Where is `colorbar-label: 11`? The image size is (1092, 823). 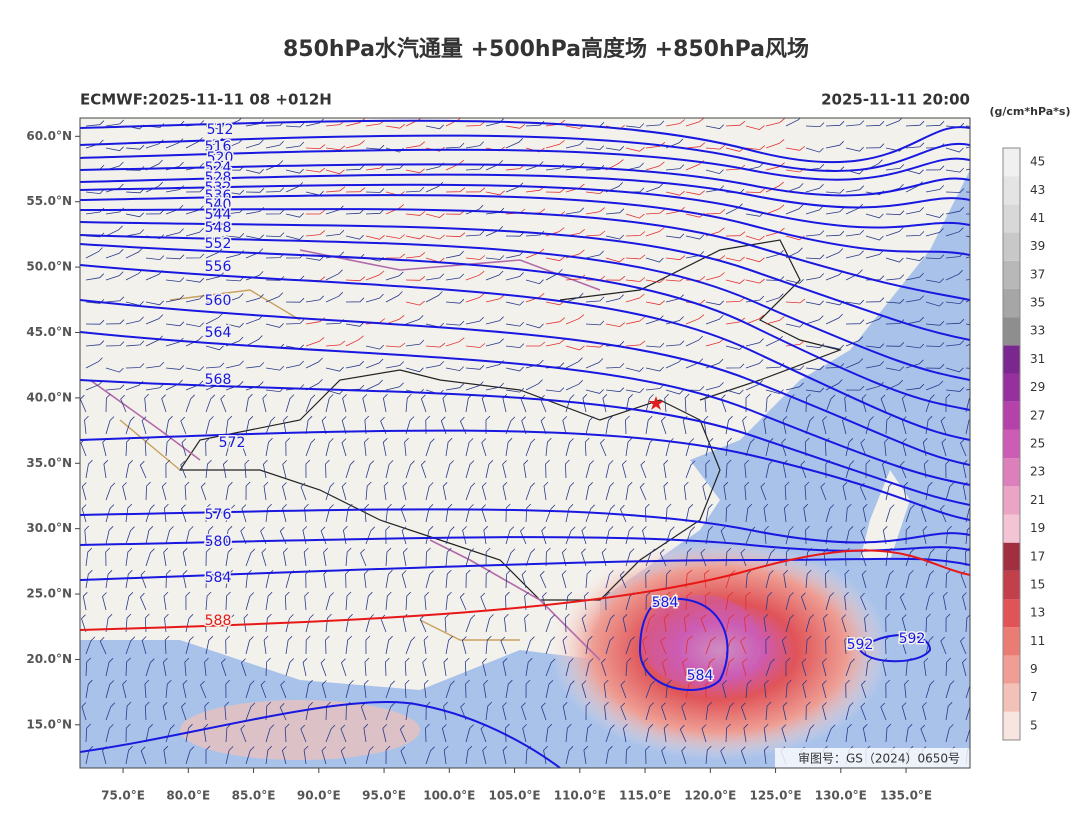 colorbar-label: 11 is located at coordinates (1037, 641).